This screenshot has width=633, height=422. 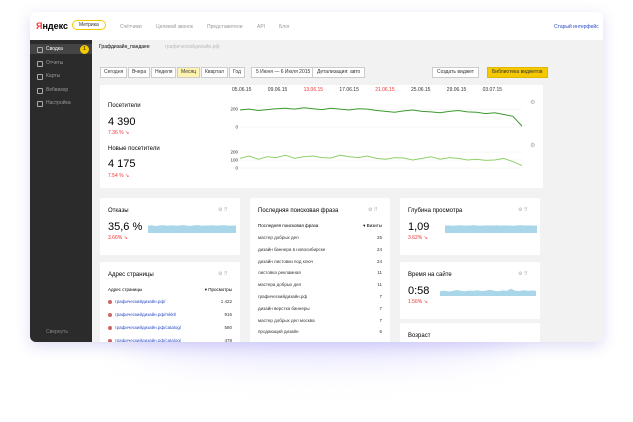 What do you see at coordinates (456, 72) in the screenshot?
I see `create-widget: Создать виджет` at bounding box center [456, 72].